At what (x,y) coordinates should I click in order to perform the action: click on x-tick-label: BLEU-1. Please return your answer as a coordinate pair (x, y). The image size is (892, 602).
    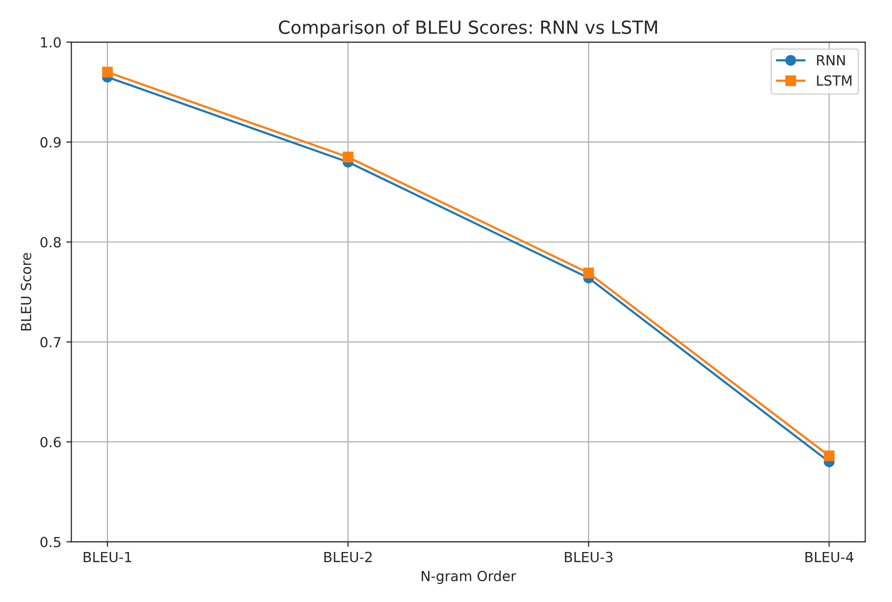
    Looking at the image, I should click on (108, 557).